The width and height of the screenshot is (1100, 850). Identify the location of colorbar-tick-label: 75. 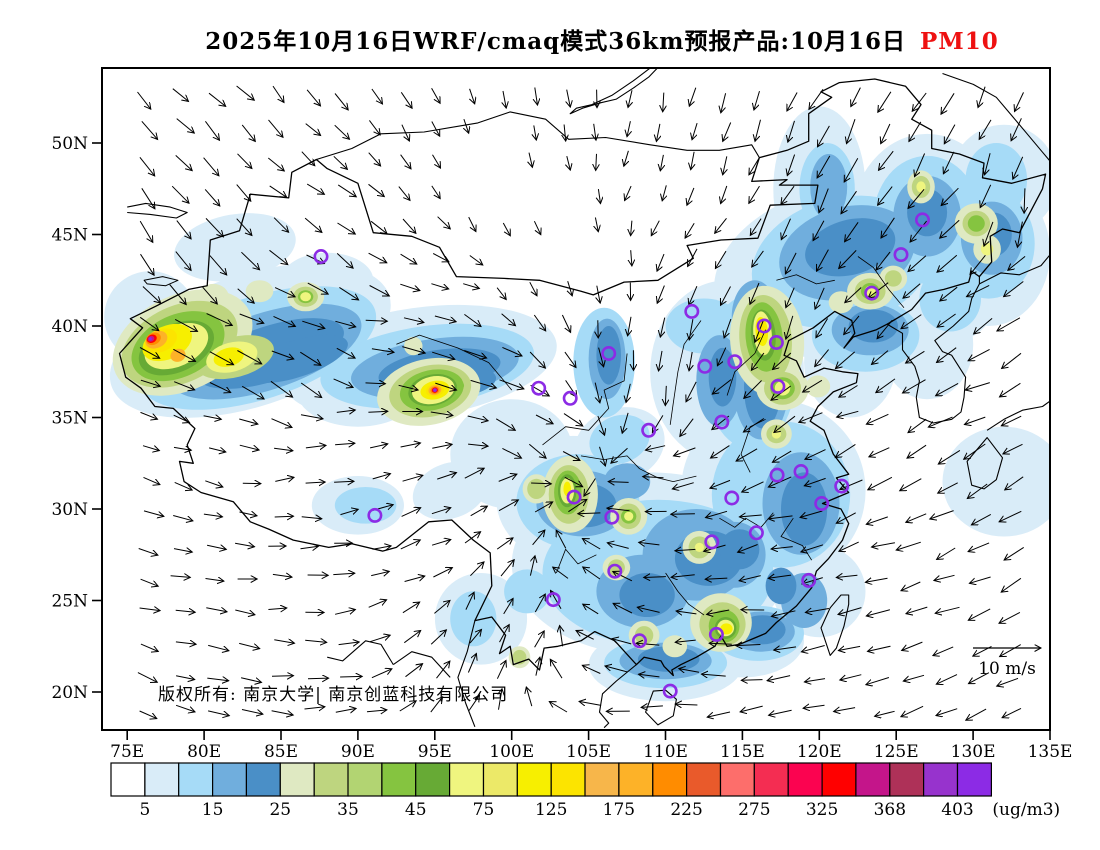
(484, 810).